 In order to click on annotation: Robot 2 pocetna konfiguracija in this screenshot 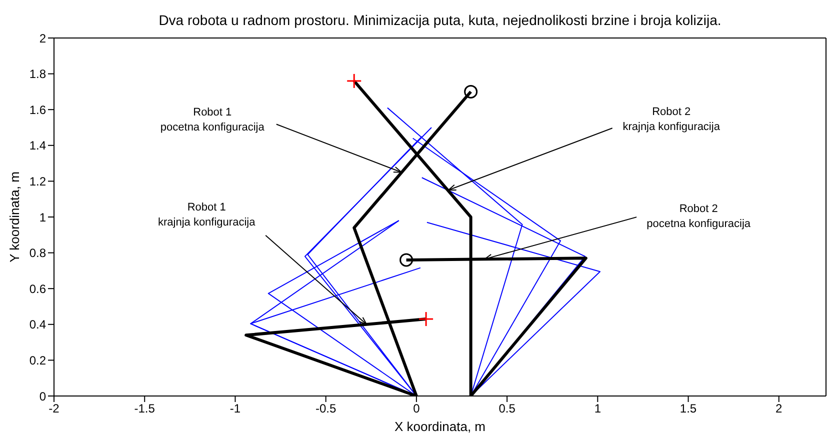, I will do `click(699, 216)`.